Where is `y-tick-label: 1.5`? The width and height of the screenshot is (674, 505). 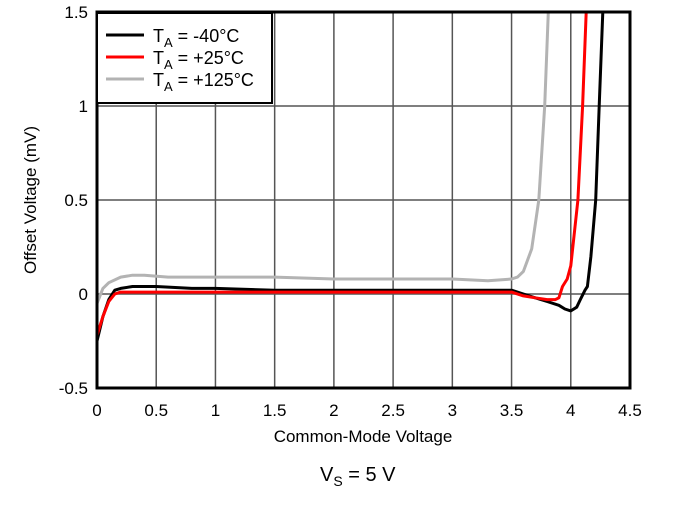
y-tick-label: 1.5 is located at coordinates (76, 12).